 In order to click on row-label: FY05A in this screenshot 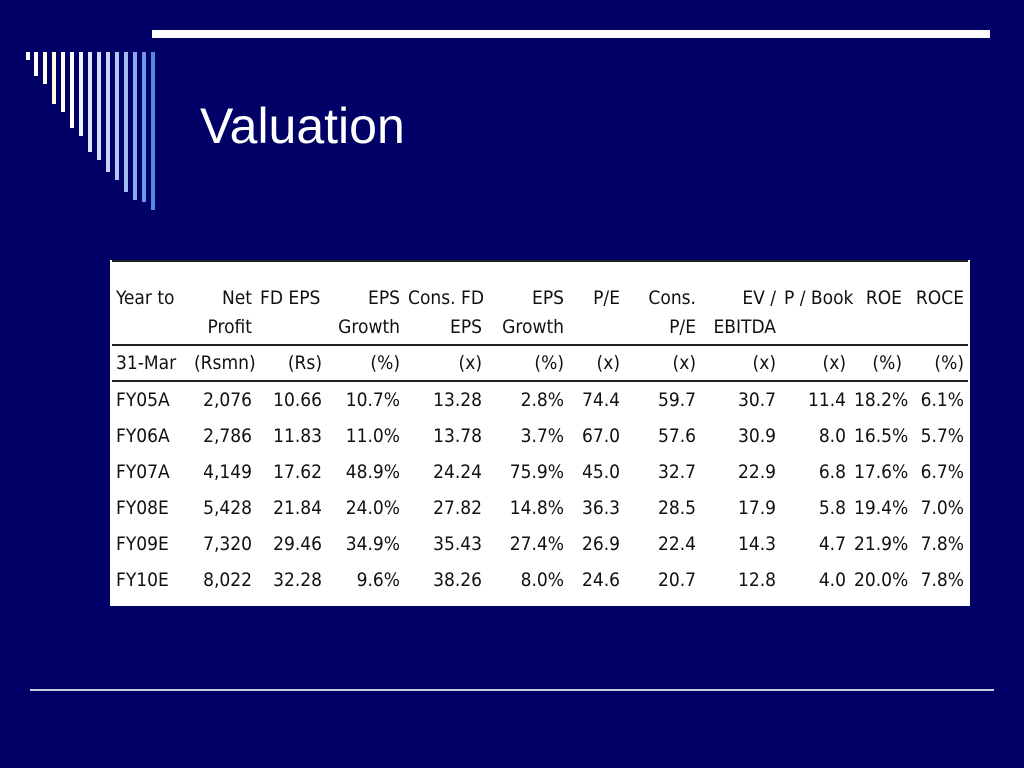, I will do `click(143, 400)`.